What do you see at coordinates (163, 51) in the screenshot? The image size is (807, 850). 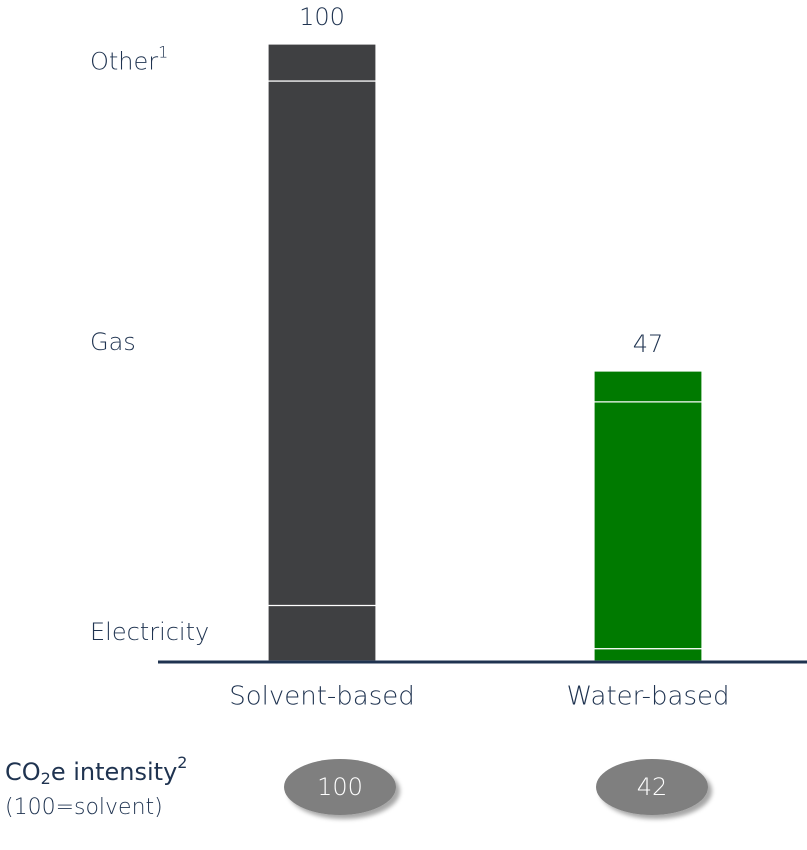 I see `footnote: 1` at bounding box center [163, 51].